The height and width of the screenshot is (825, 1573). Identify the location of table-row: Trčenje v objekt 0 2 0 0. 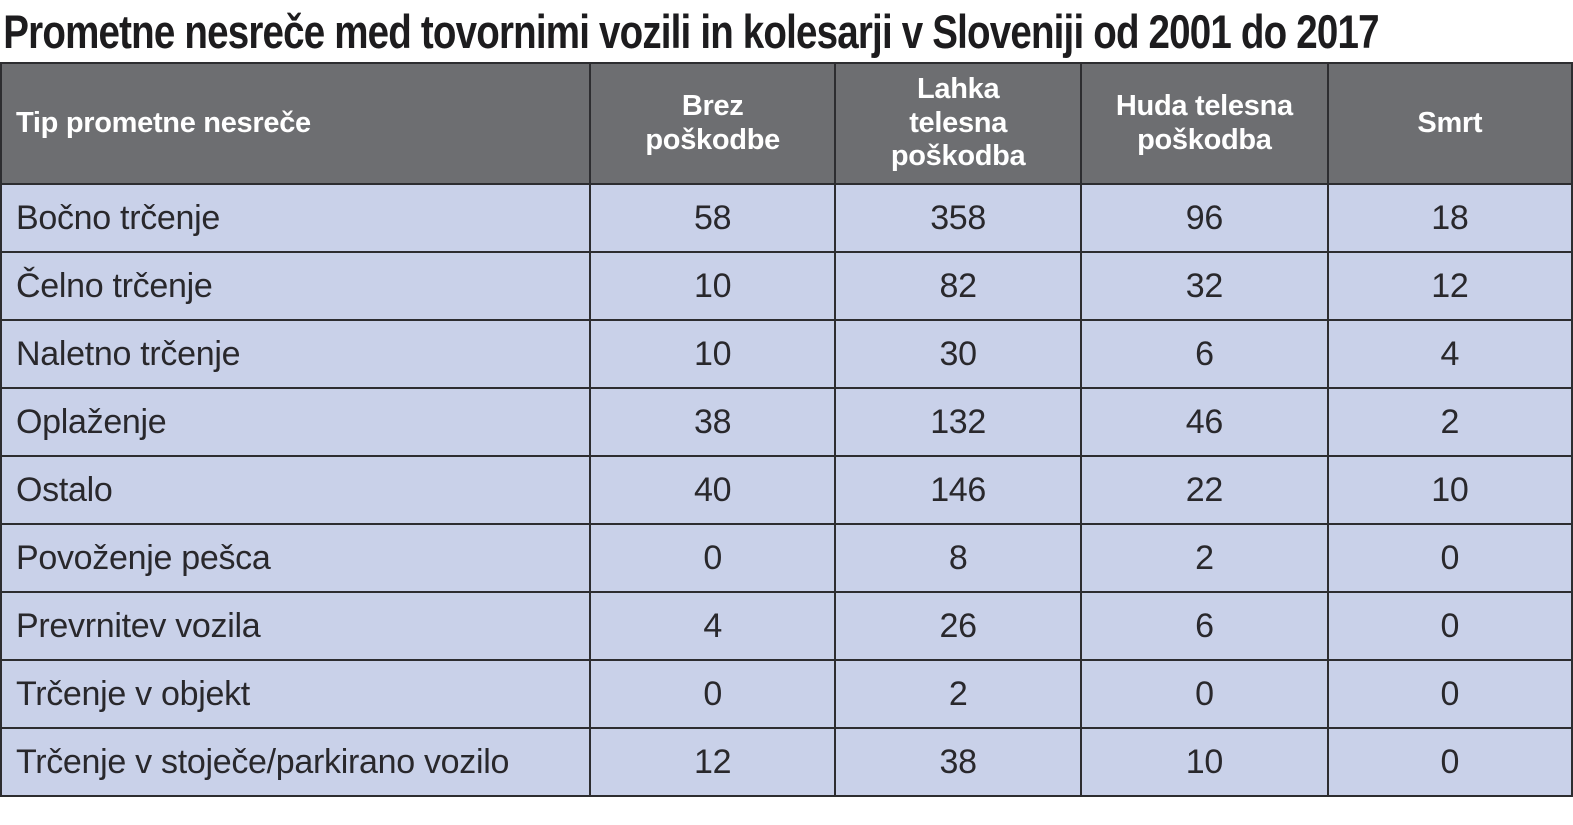
(786, 694).